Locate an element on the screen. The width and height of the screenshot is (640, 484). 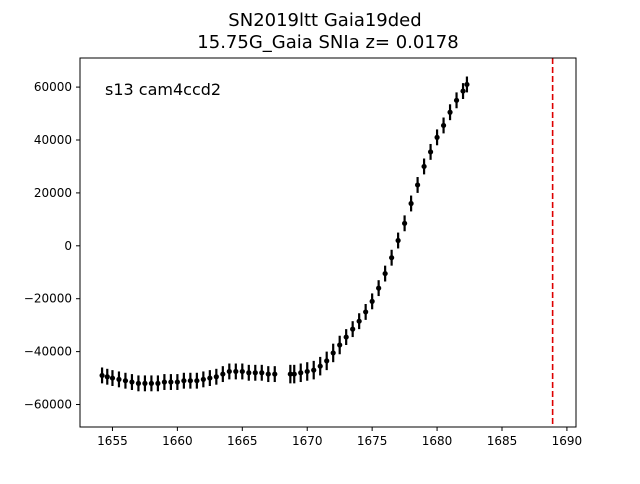
chart-title-line1: SN2019ltt Gaia19ded is located at coordinates (324, 20).